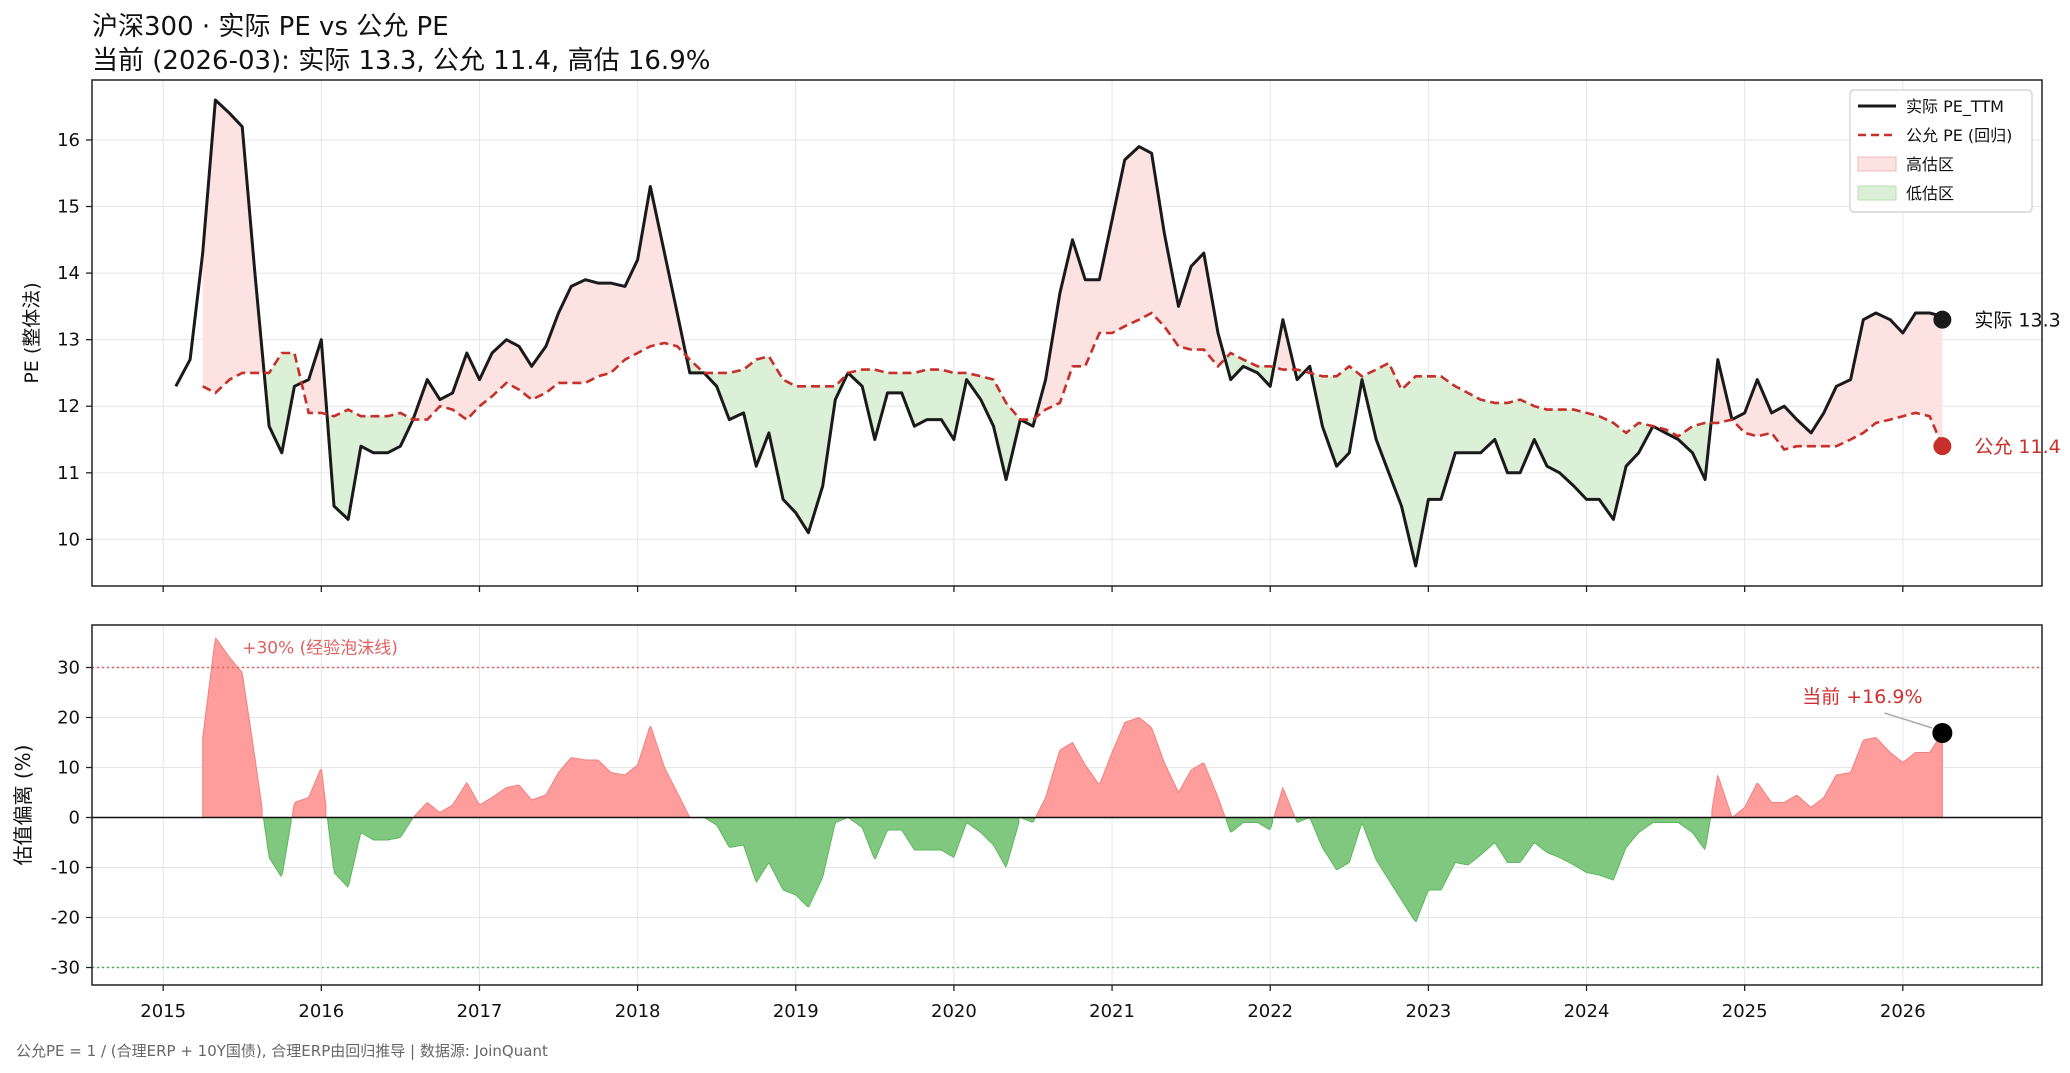 The width and height of the screenshot is (2070, 1073). Describe the element at coordinates (74, 818) in the screenshot. I see `y-tick-label: 0` at that location.